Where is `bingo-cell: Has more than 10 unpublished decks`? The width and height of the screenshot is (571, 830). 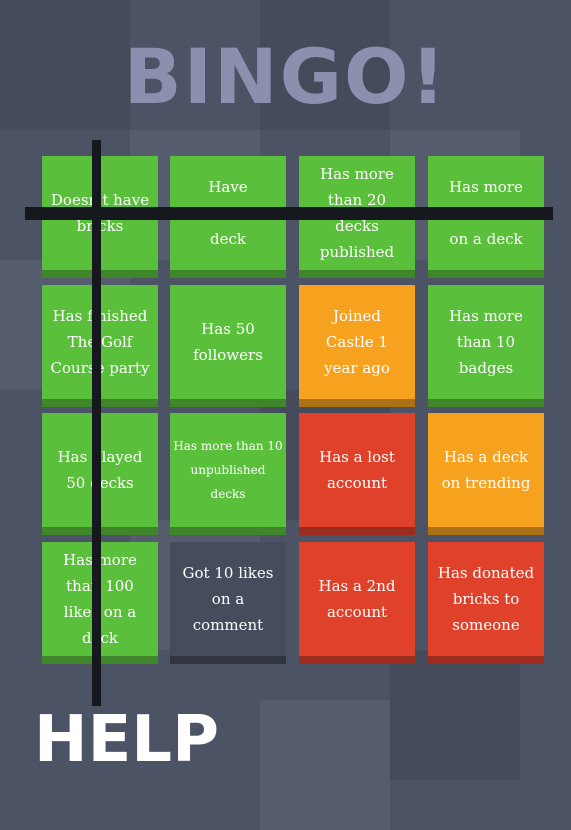
bingo-cell: Has more than 10 unpublished decks is located at coordinates (228, 474).